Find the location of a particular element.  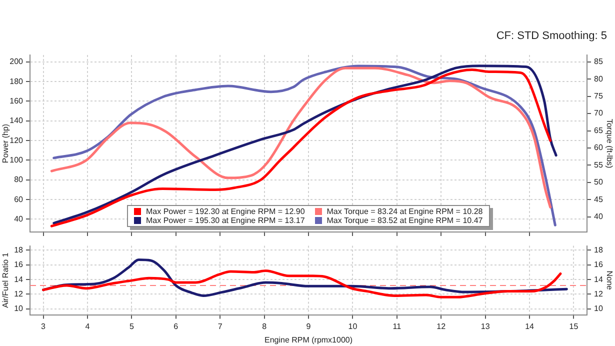

x-tick-label: 3 is located at coordinates (43, 326).